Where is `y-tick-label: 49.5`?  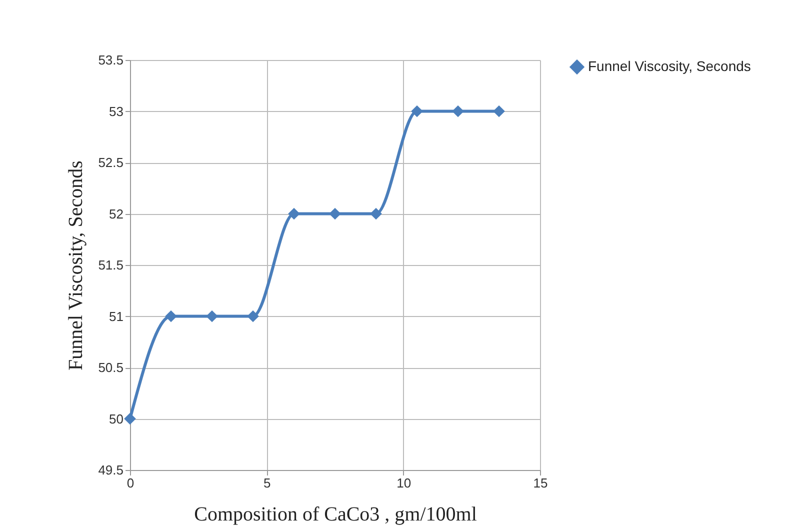
y-tick-label: 49.5 is located at coordinates (111, 470).